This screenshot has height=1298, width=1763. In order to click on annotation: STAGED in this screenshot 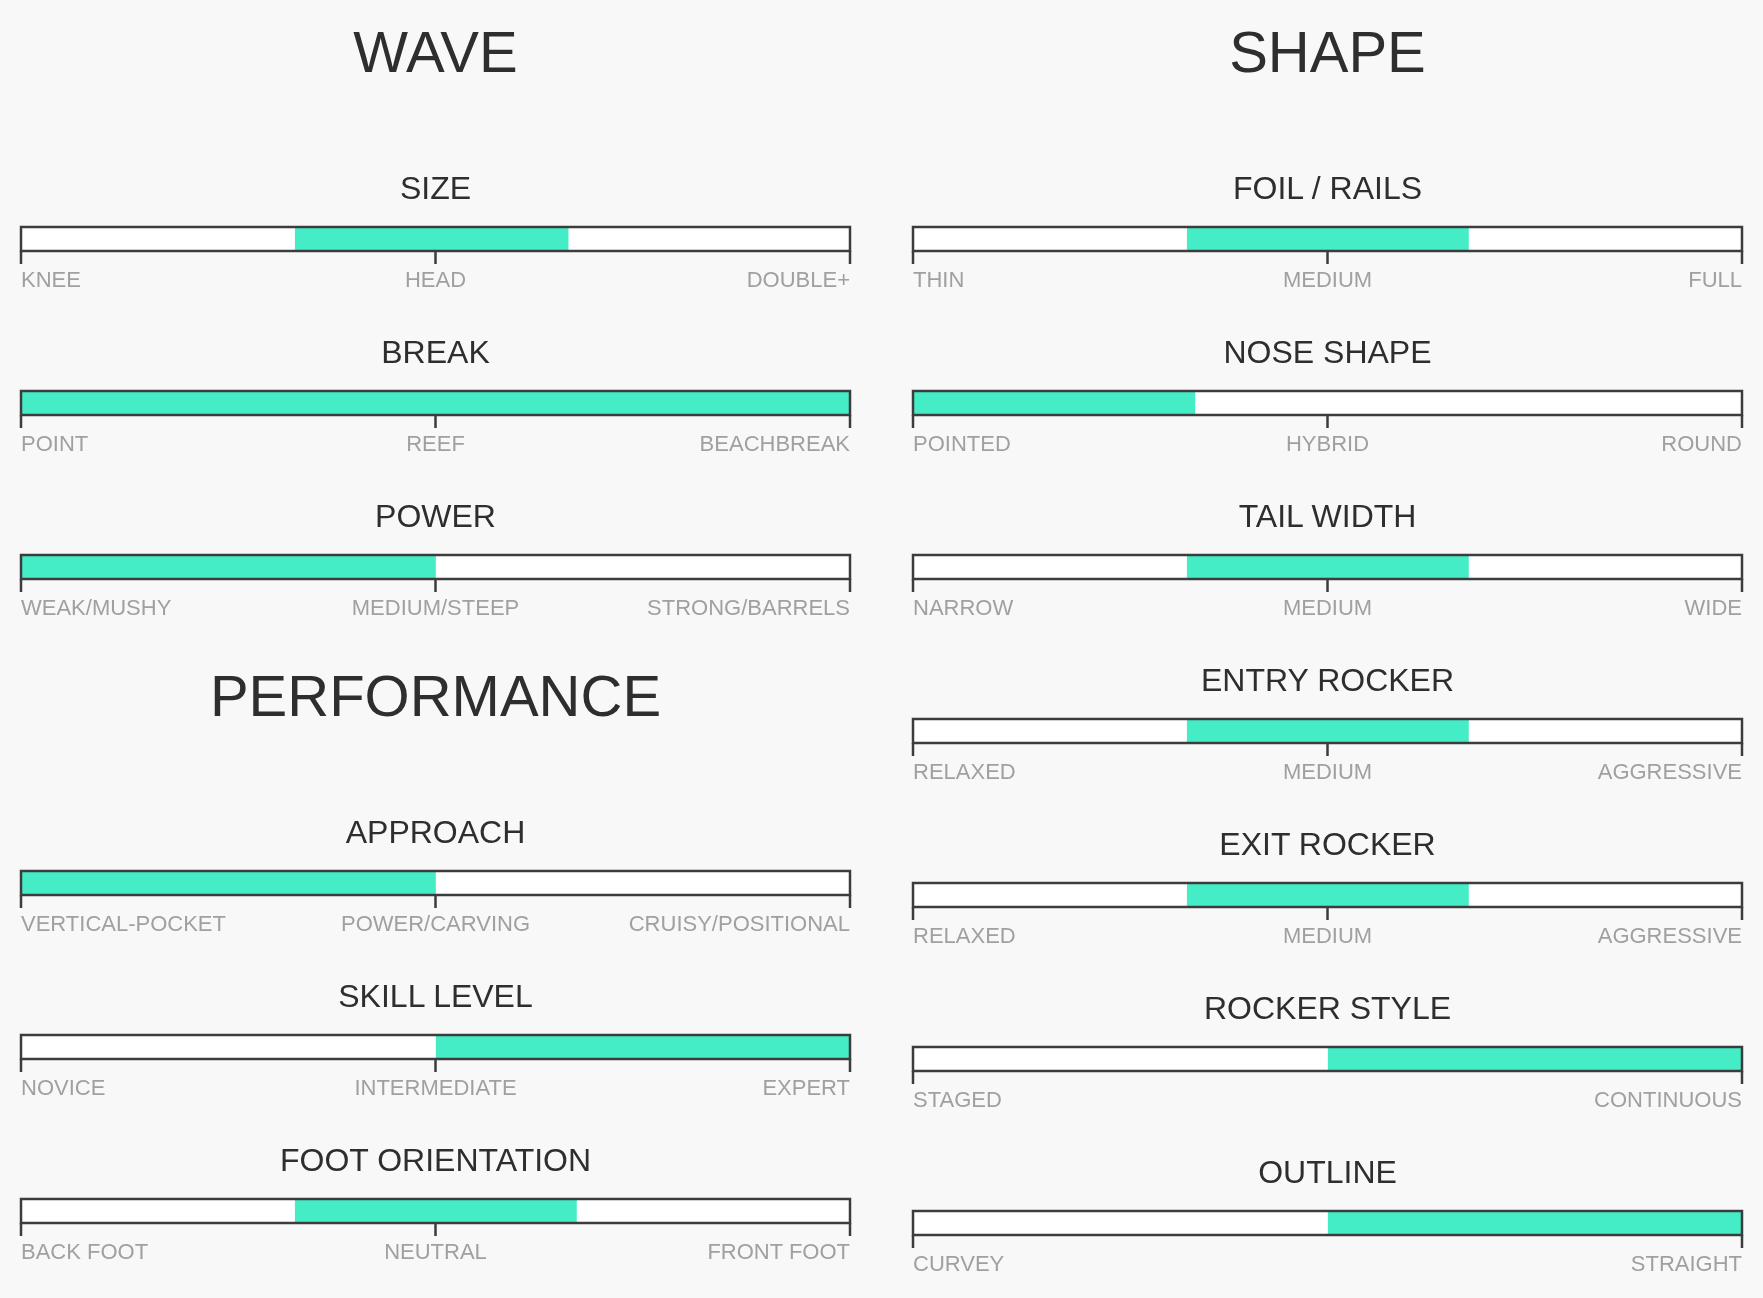, I will do `click(957, 1100)`.